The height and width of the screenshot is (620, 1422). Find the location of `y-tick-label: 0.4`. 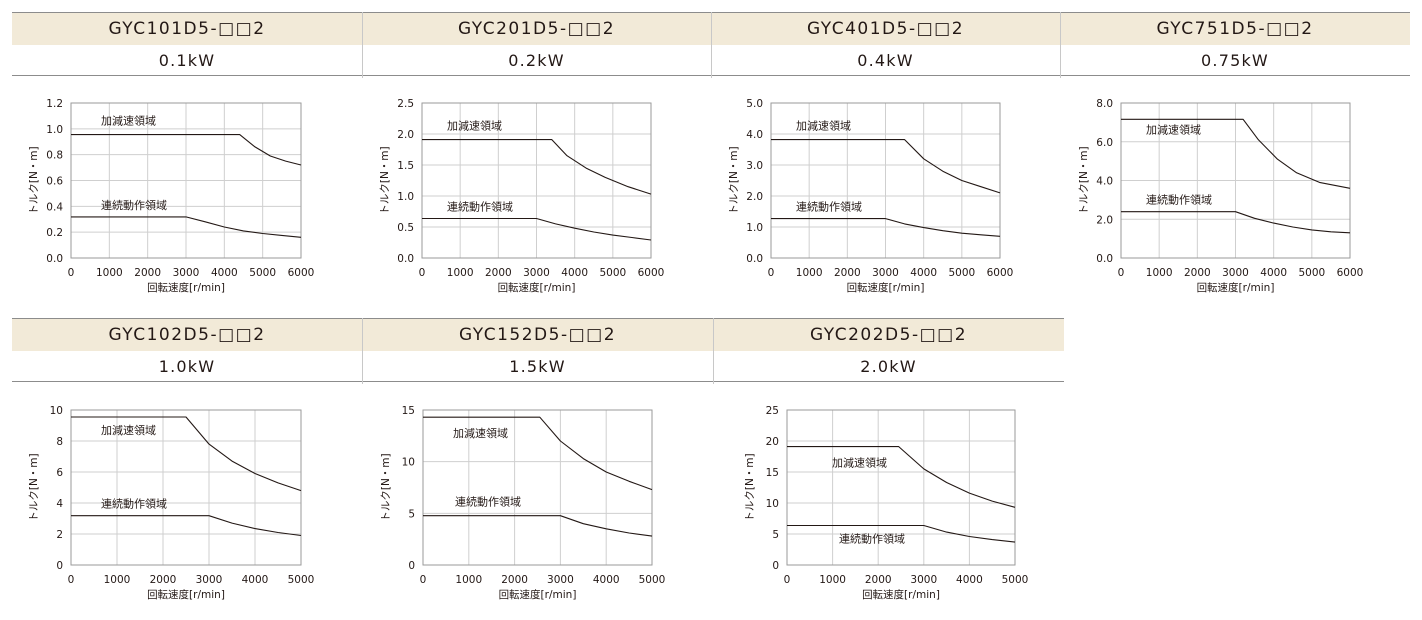

y-tick-label: 0.4 is located at coordinates (54, 207).